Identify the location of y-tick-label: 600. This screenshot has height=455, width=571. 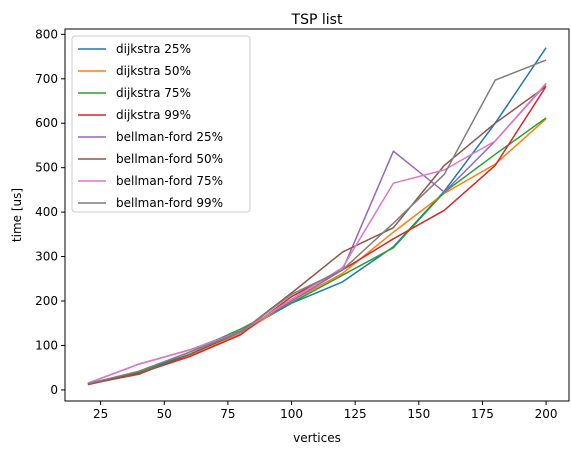
(46, 123).